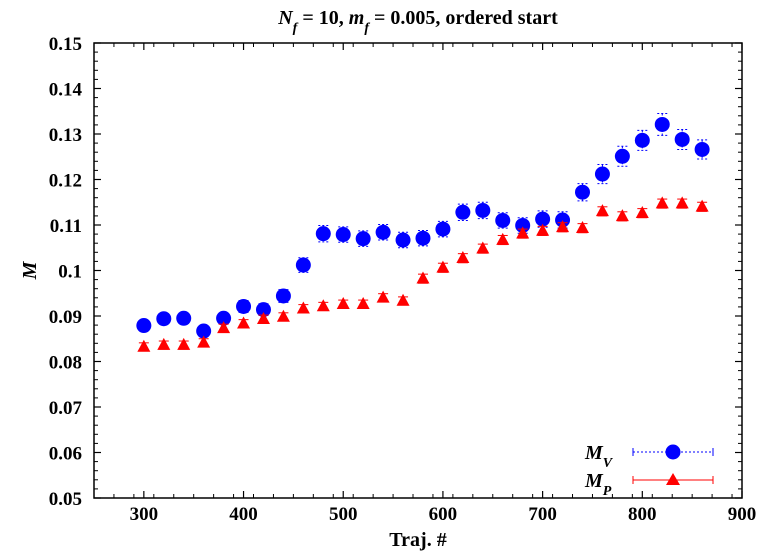 Image resolution: width=773 pixels, height=557 pixels. I want to click on y-tick-label: 0.12, so click(65, 181).